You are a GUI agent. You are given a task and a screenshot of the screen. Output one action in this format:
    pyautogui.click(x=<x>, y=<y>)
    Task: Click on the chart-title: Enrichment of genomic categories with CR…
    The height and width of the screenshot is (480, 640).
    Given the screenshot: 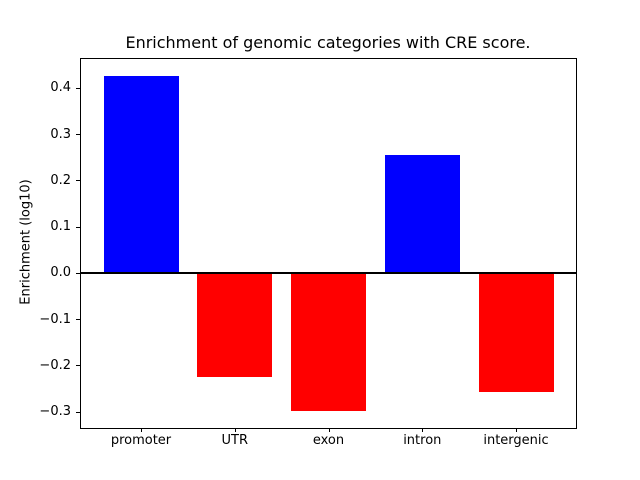 What is the action you would take?
    pyautogui.click(x=328, y=42)
    